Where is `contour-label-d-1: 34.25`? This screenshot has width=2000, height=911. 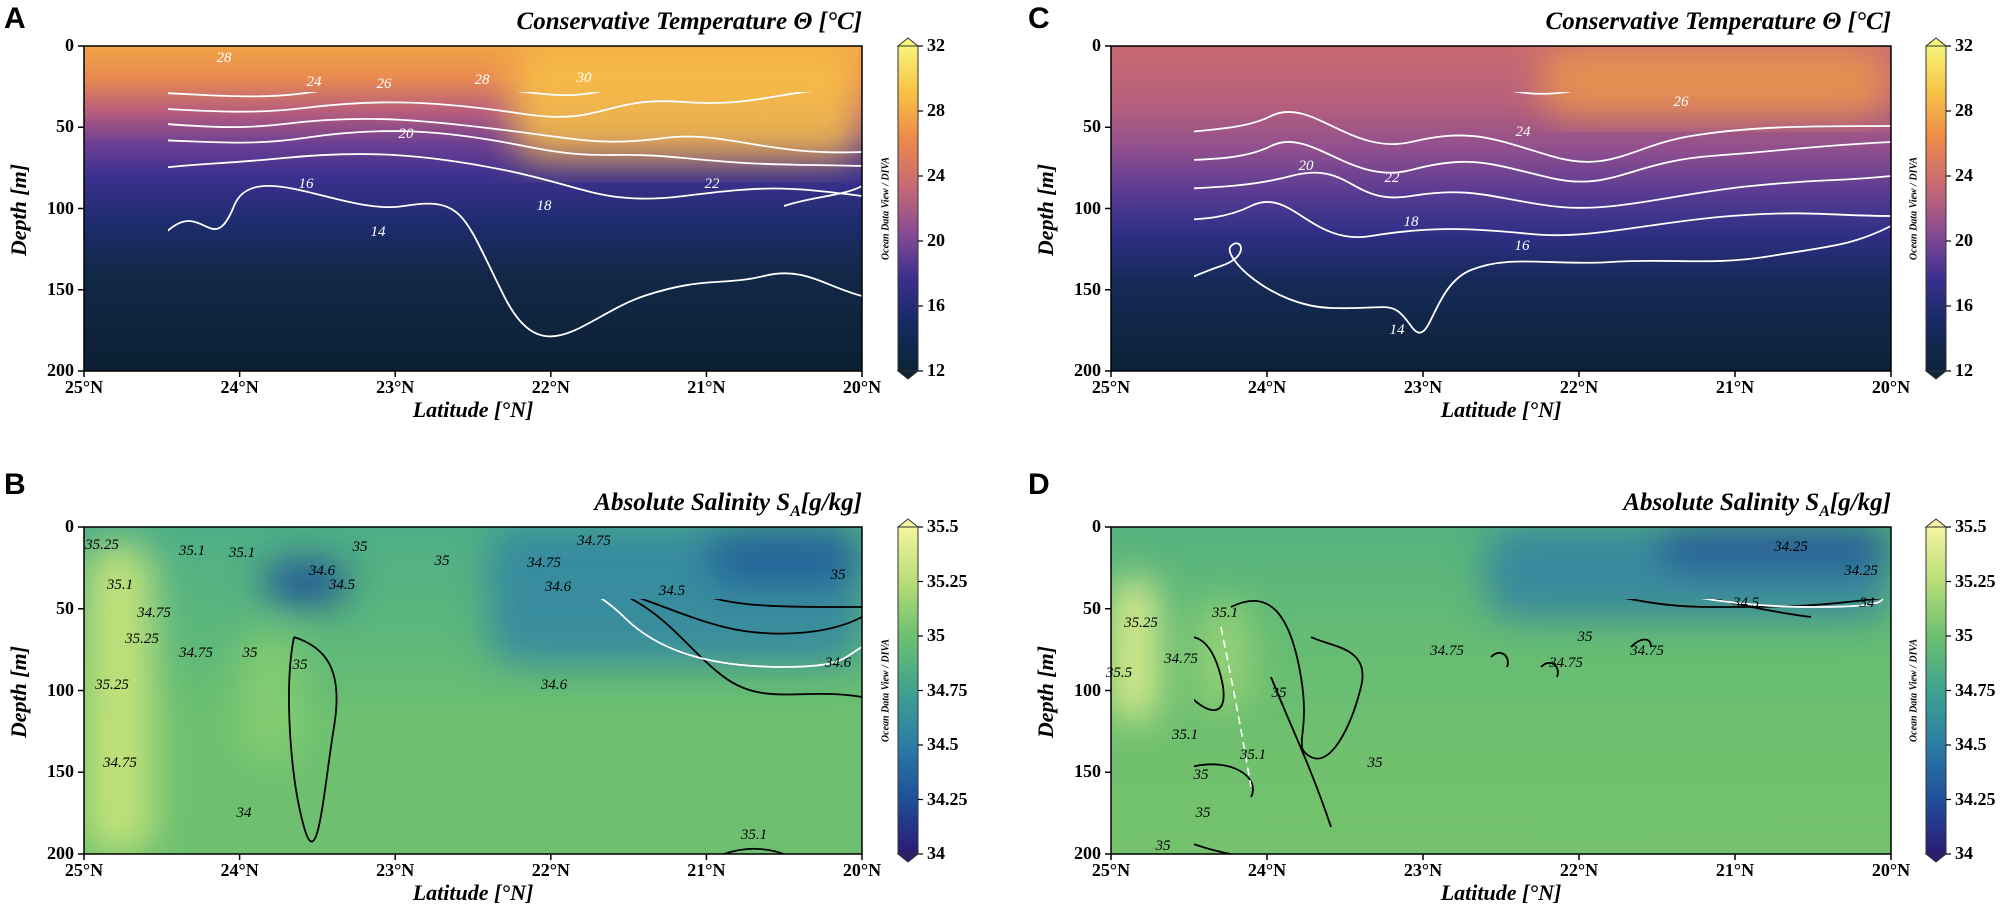
contour-label-d-1: 34.25 is located at coordinates (1860, 571).